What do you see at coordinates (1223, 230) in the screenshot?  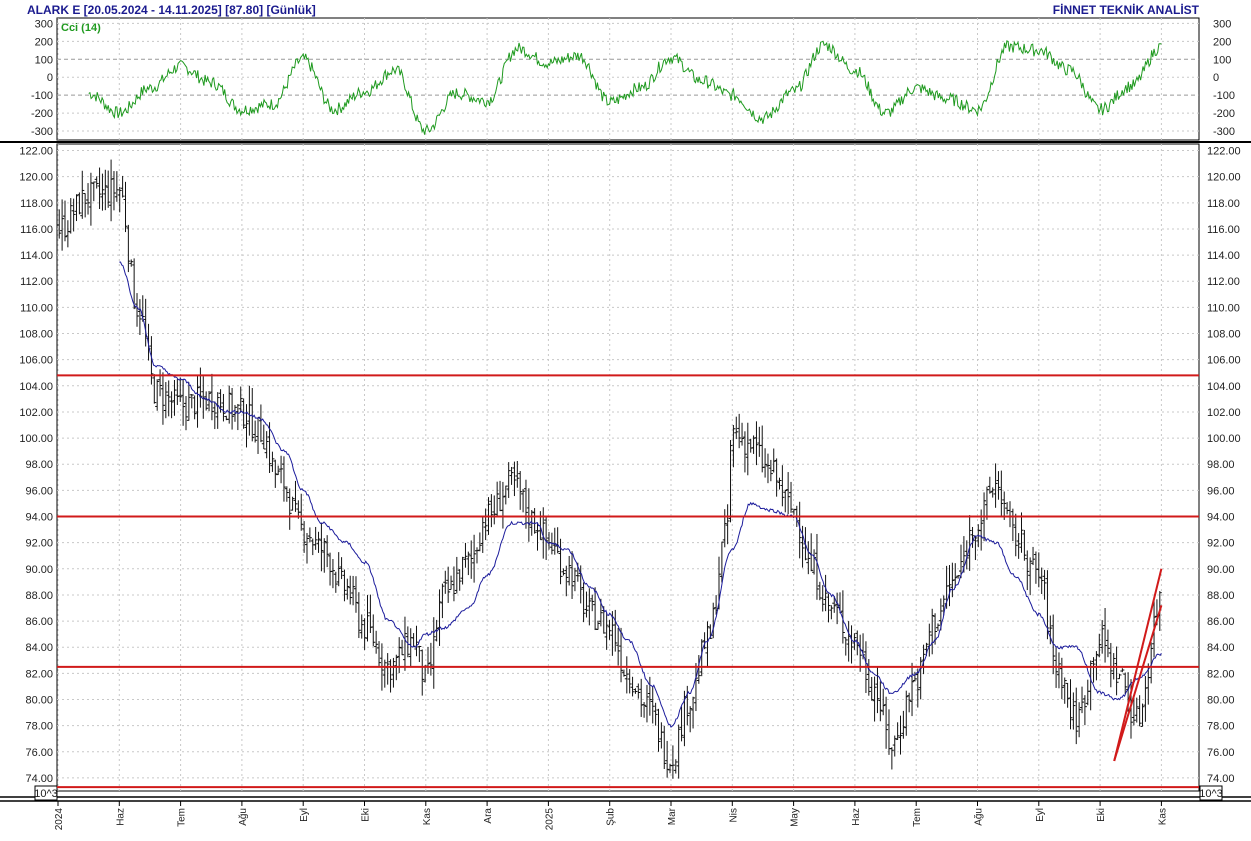 I see `price-ytick-right: 116.00` at bounding box center [1223, 230].